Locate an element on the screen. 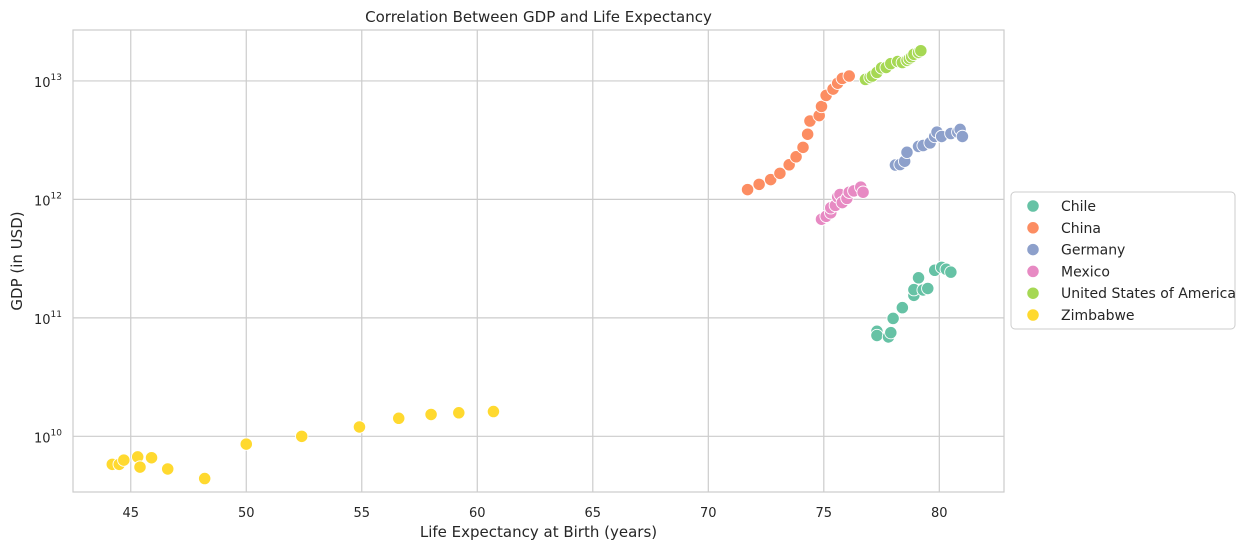  y-tick-label: 1012 is located at coordinates (48, 200).